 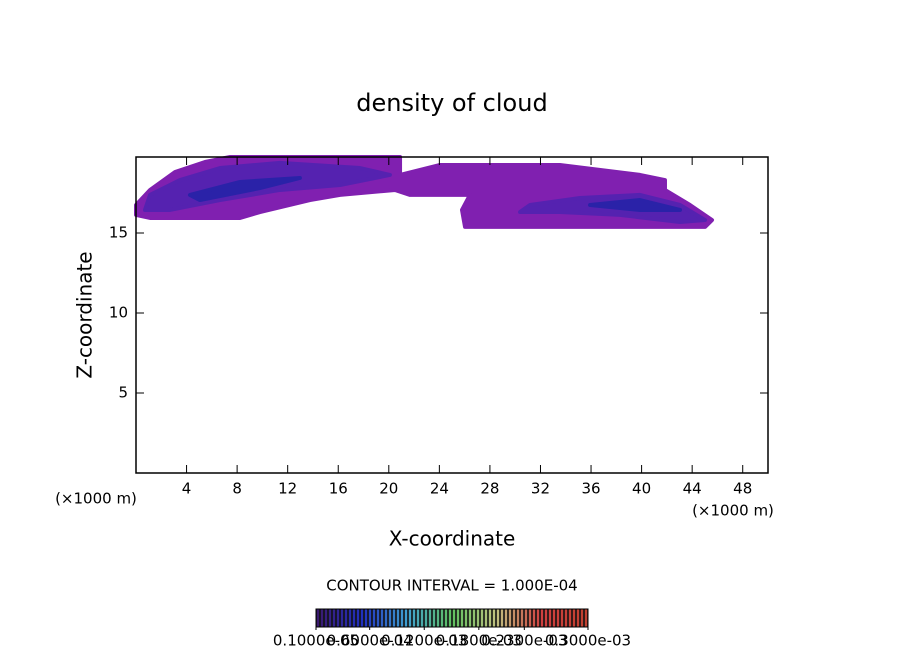 I want to click on colorbar-label: 0.3000e-03, so click(x=588, y=641).